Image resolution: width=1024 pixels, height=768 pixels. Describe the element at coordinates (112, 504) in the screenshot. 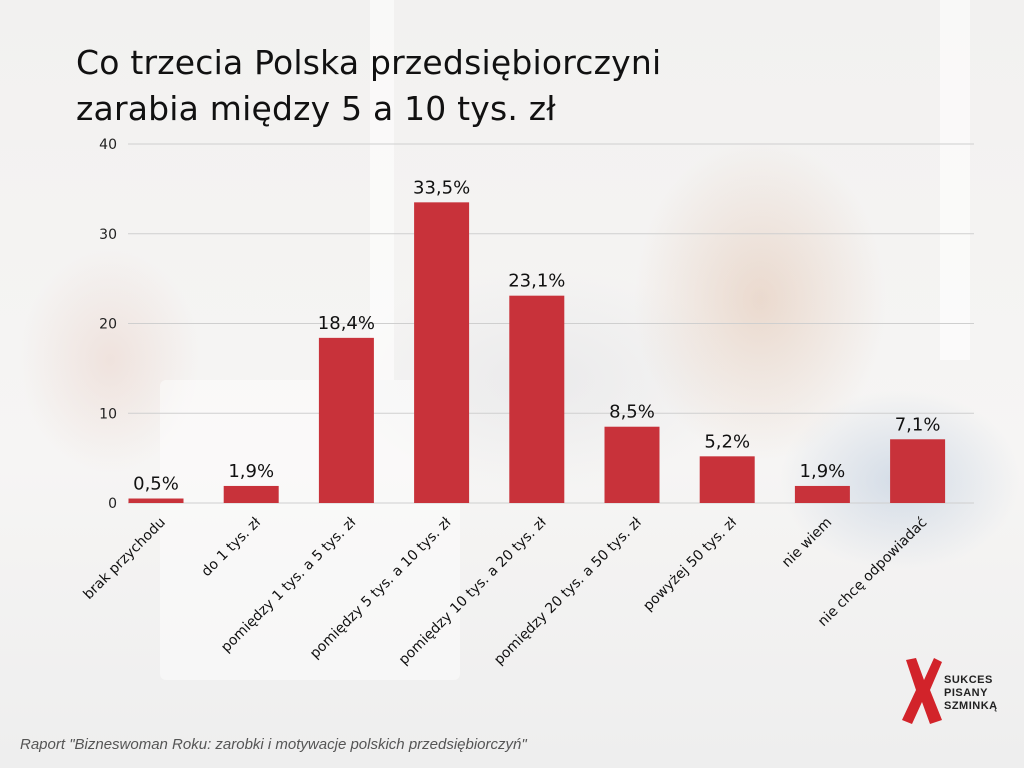

I see `y-tick-label: 0` at that location.